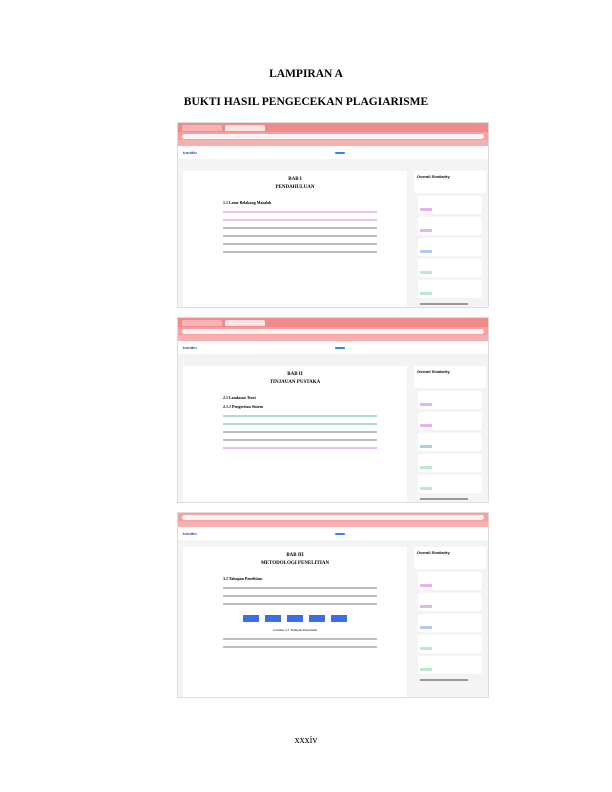 This screenshot has width=612, height=792. I want to click on chapter: BAB III, so click(295, 555).